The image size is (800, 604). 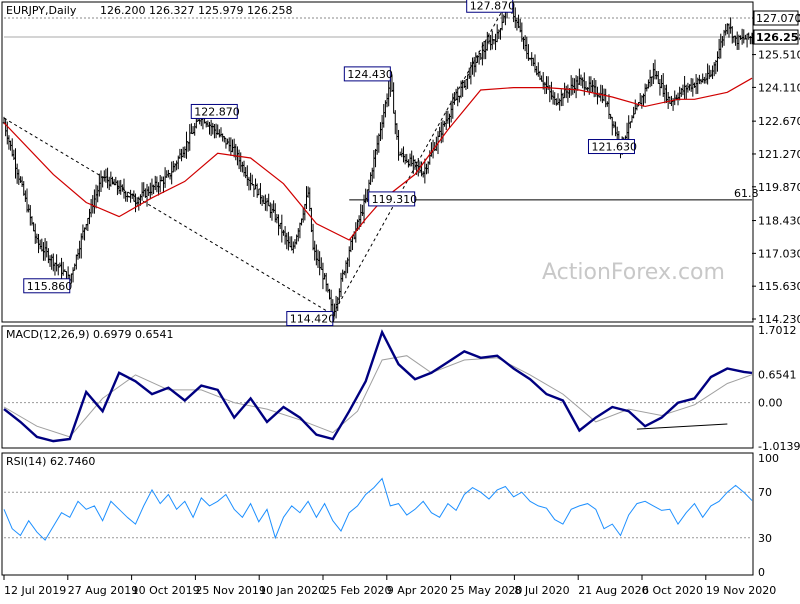 What do you see at coordinates (779, 187) in the screenshot?
I see `price-ytick-label: 119.870` at bounding box center [779, 187].